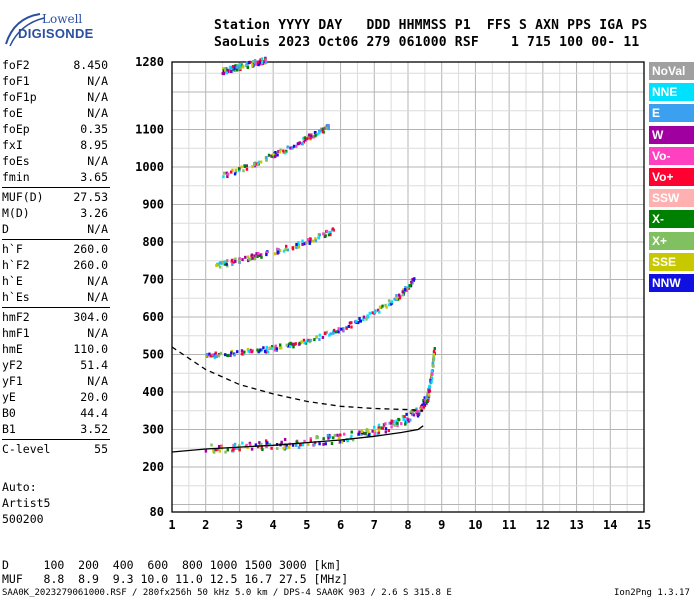 The width and height of the screenshot is (700, 600). What do you see at coordinates (62, 19) in the screenshot?
I see `logo-lowell: Lowell` at bounding box center [62, 19].